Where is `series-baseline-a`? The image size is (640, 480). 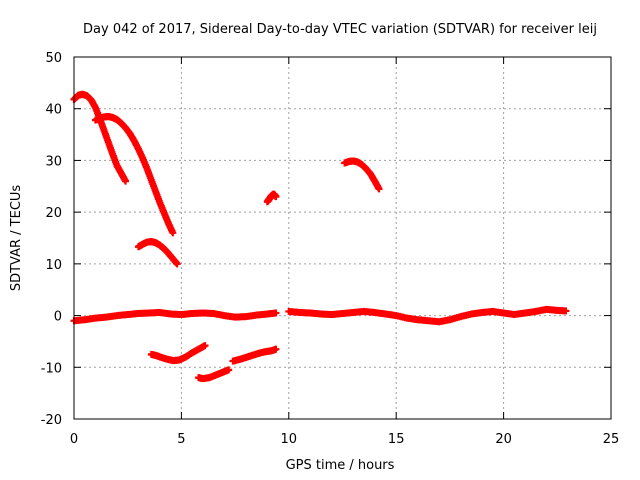
series-baseline-a is located at coordinates (175, 316).